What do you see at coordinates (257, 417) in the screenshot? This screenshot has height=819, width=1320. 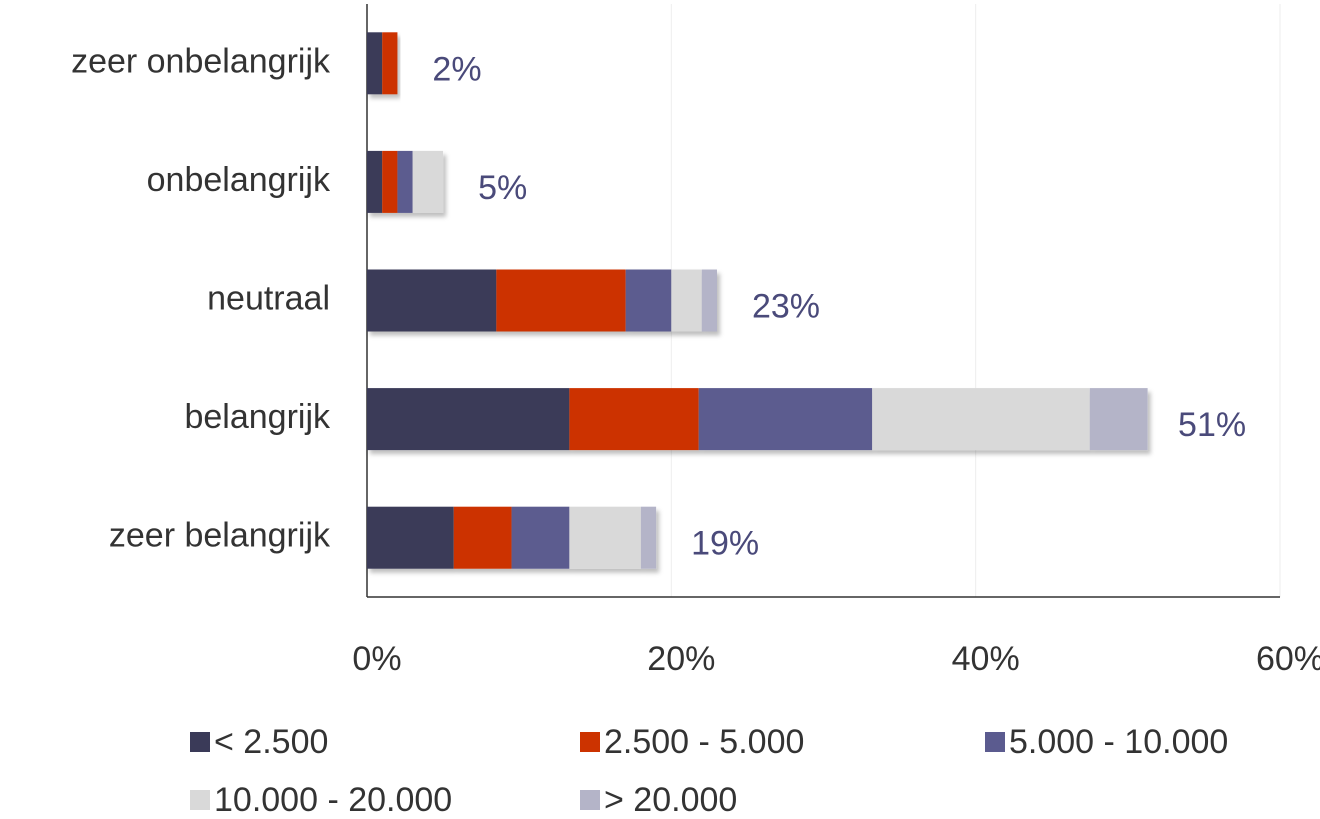 I see `y-tick-label: belangrijk` at bounding box center [257, 417].